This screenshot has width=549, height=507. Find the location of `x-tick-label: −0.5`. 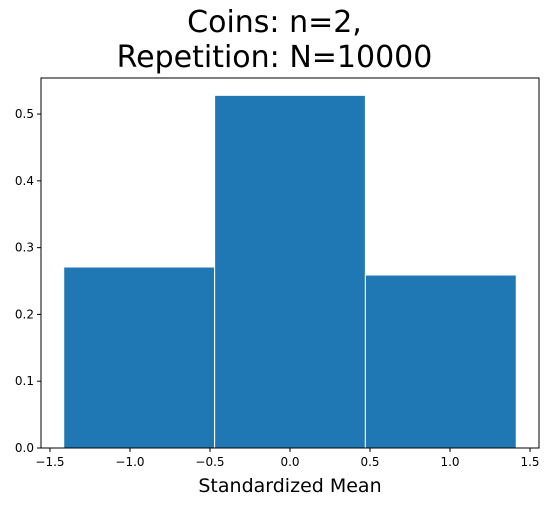

x-tick-label: −0.5 is located at coordinates (209, 462).